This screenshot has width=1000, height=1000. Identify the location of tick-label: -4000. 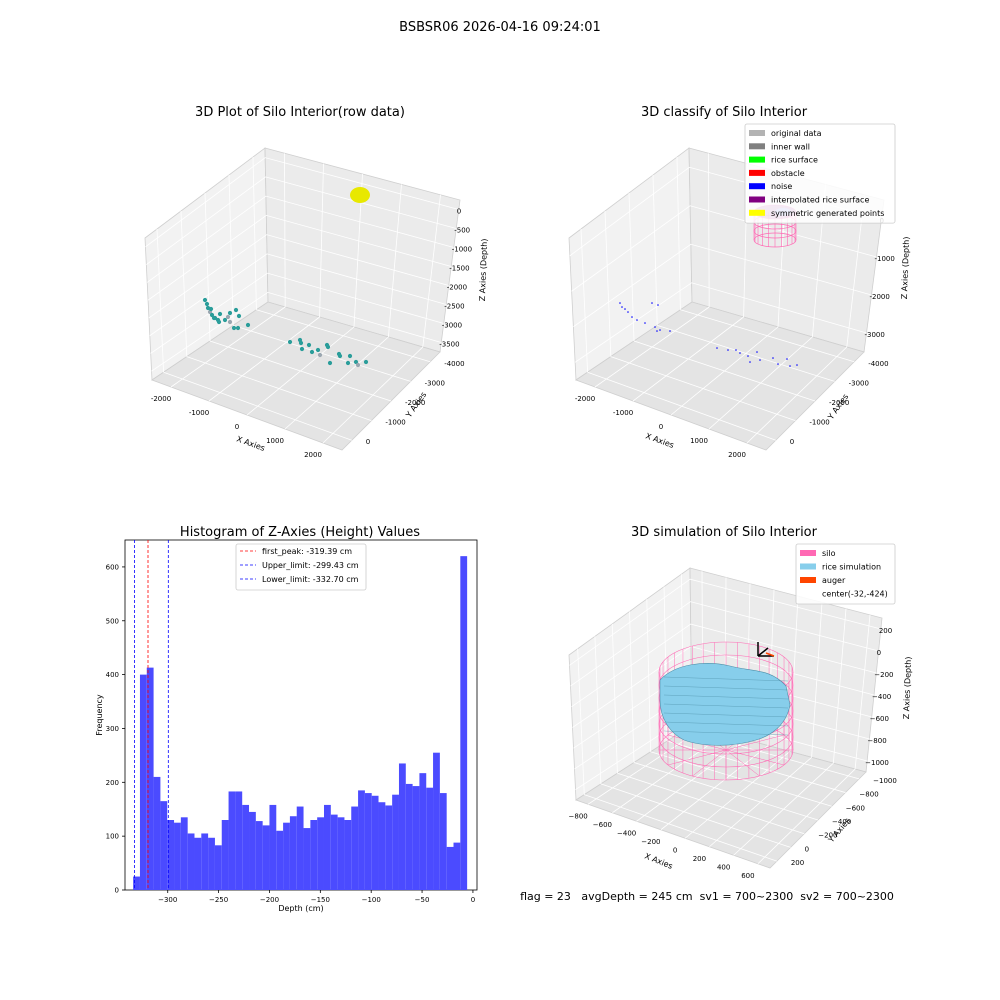
(878, 364).